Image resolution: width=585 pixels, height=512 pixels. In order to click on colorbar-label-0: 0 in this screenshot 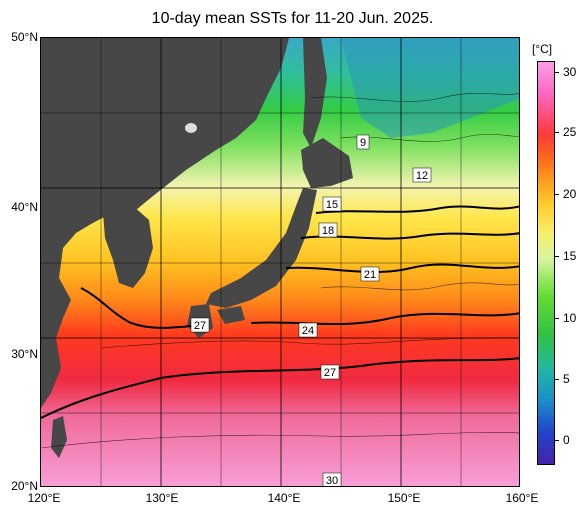, I will do `click(566, 440)`.